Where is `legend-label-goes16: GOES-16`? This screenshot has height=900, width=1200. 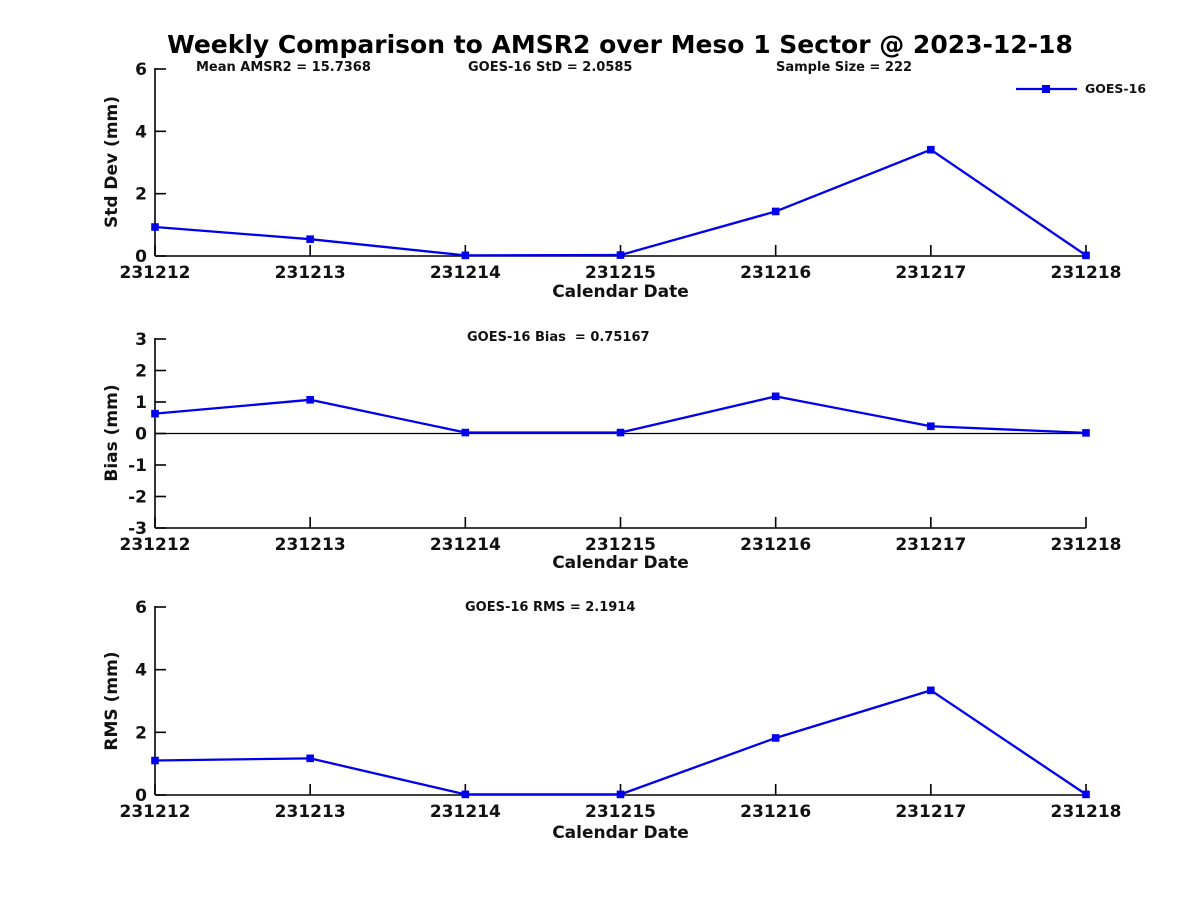 legend-label-goes16: GOES-16 is located at coordinates (1116, 88).